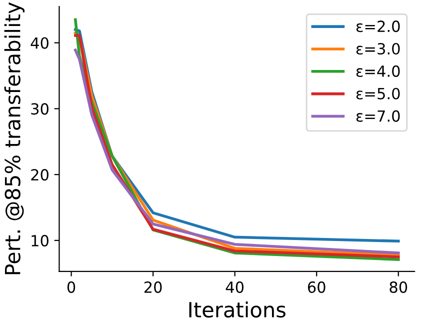 The width and height of the screenshot is (423, 327). I want to click on x-tick-label: 60, so click(317, 287).